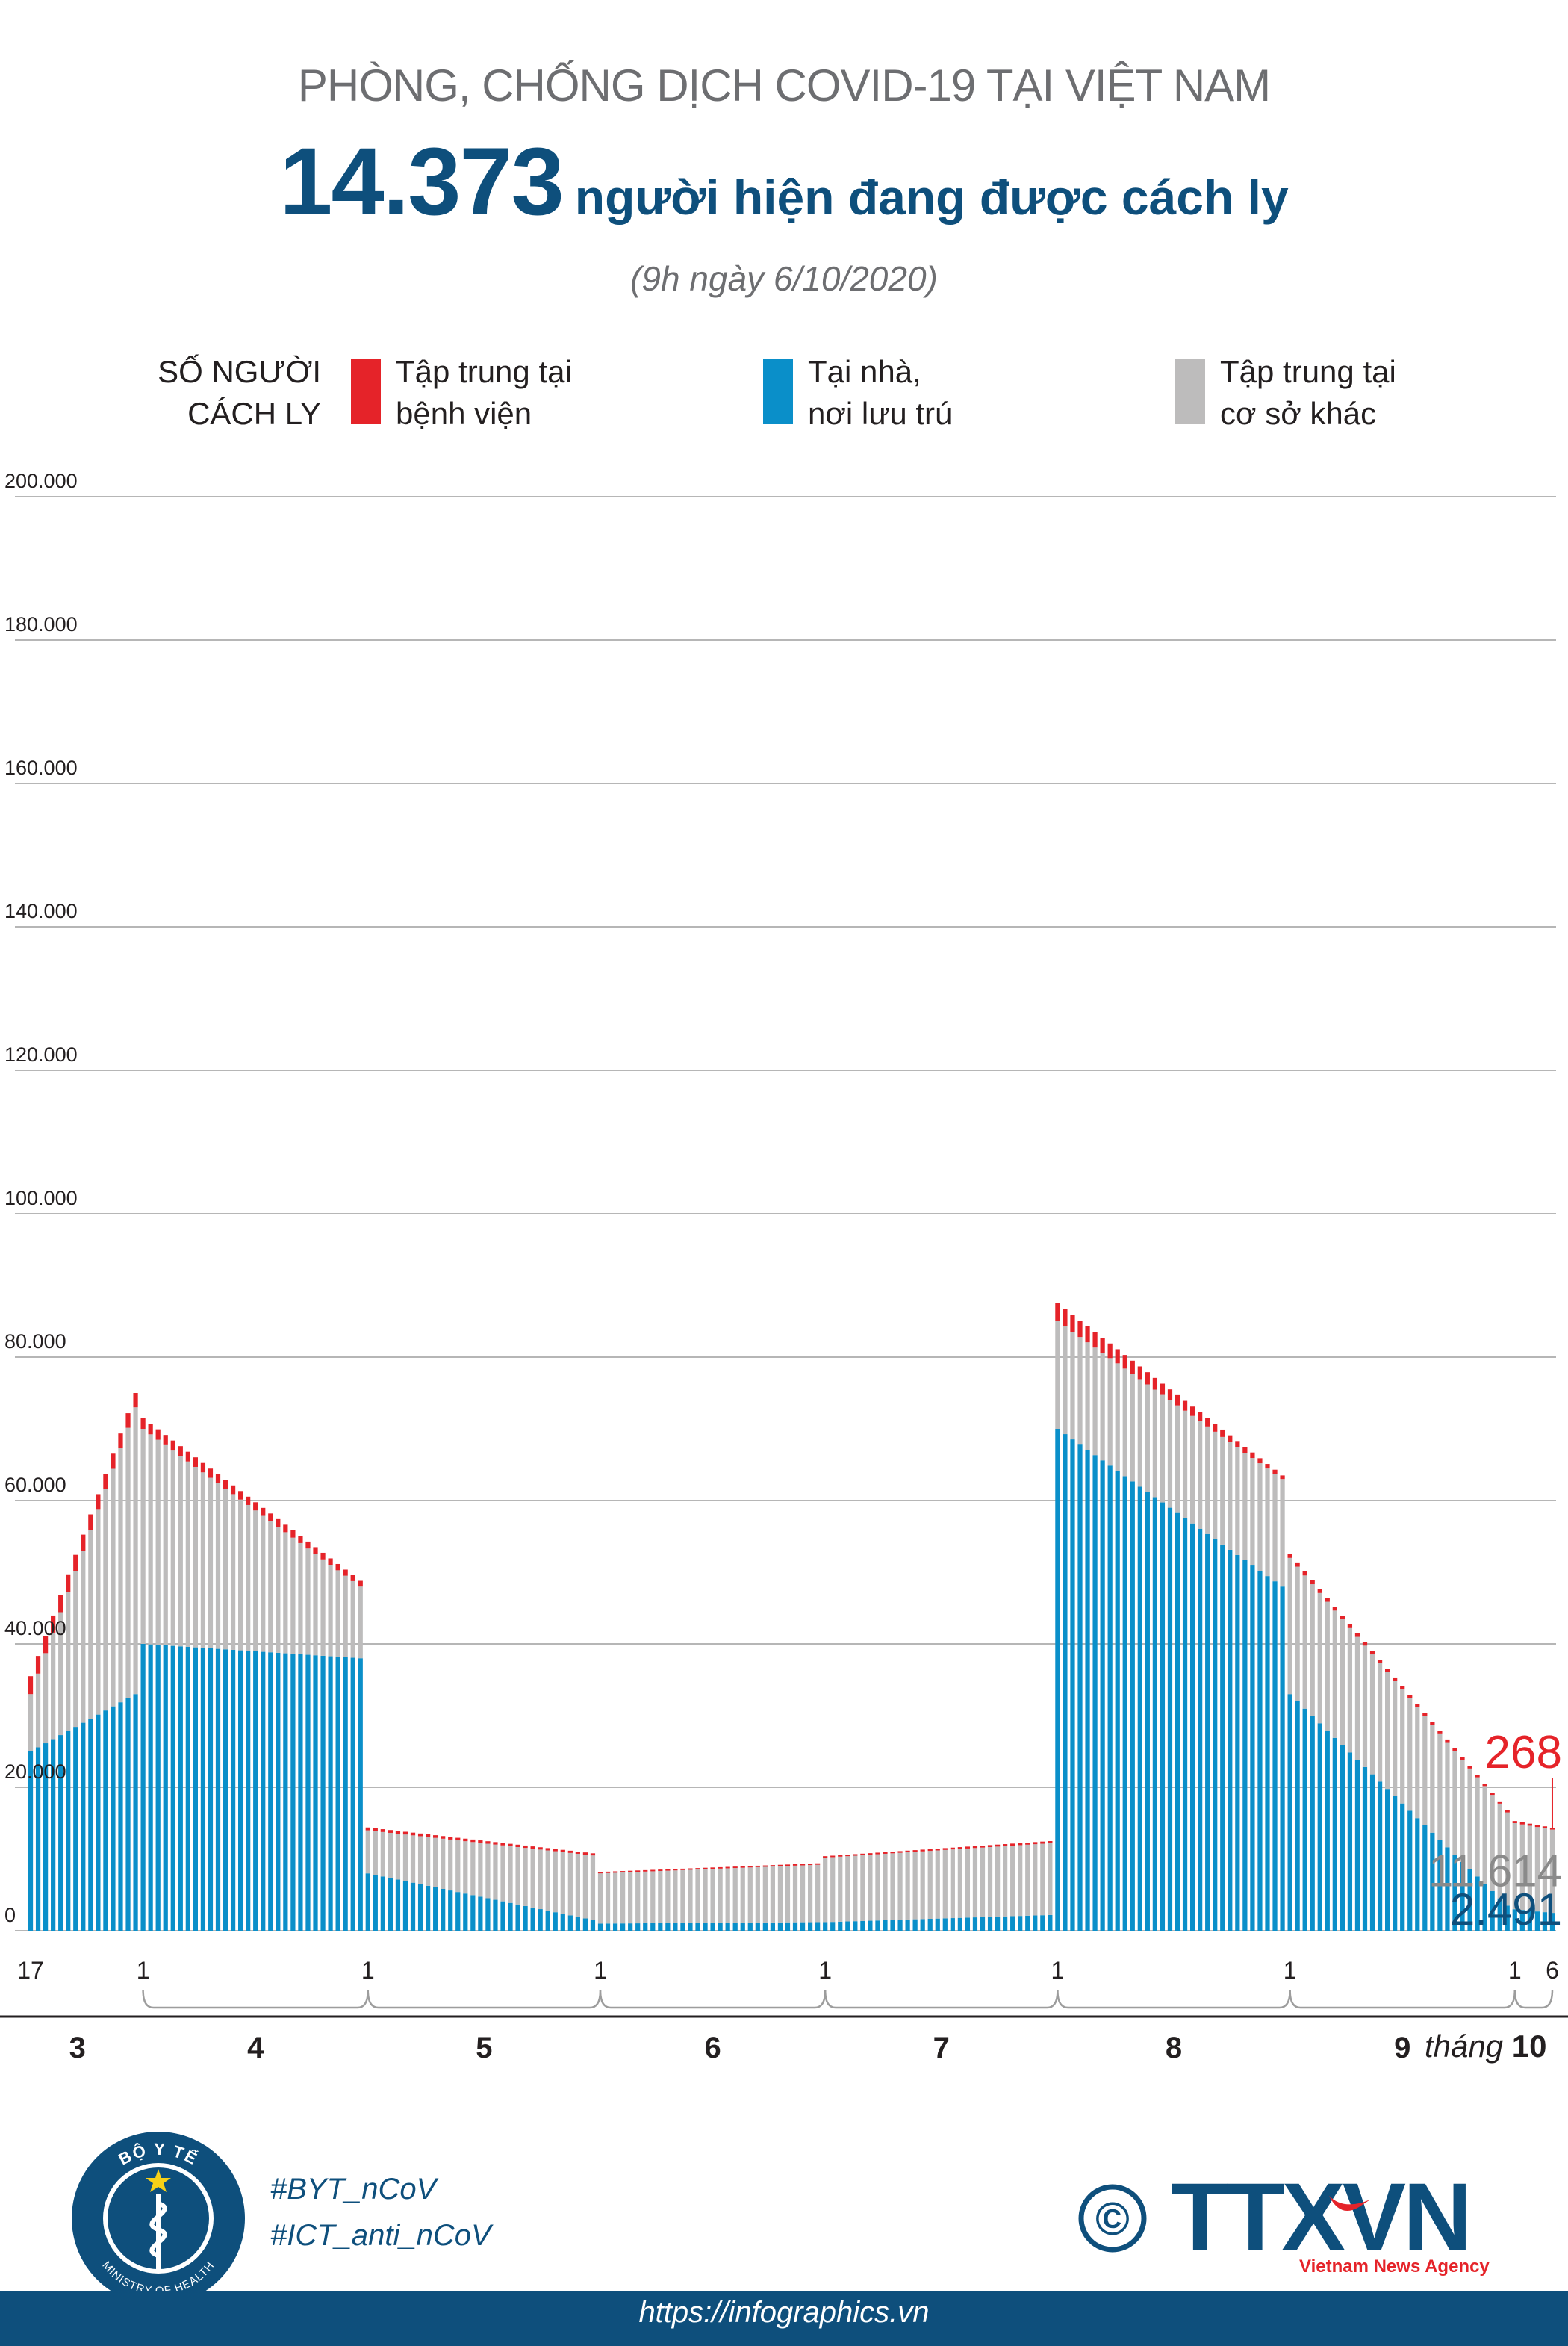 The image size is (1568, 2346). I want to click on x-day-label: 1, so click(1058, 1971).